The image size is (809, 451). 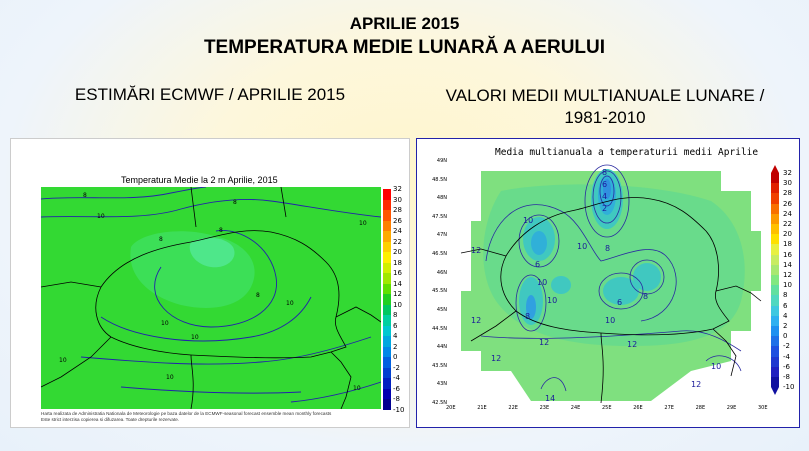 What do you see at coordinates (439, 291) in the screenshot?
I see `latitude-tick-label: 45.5N` at bounding box center [439, 291].